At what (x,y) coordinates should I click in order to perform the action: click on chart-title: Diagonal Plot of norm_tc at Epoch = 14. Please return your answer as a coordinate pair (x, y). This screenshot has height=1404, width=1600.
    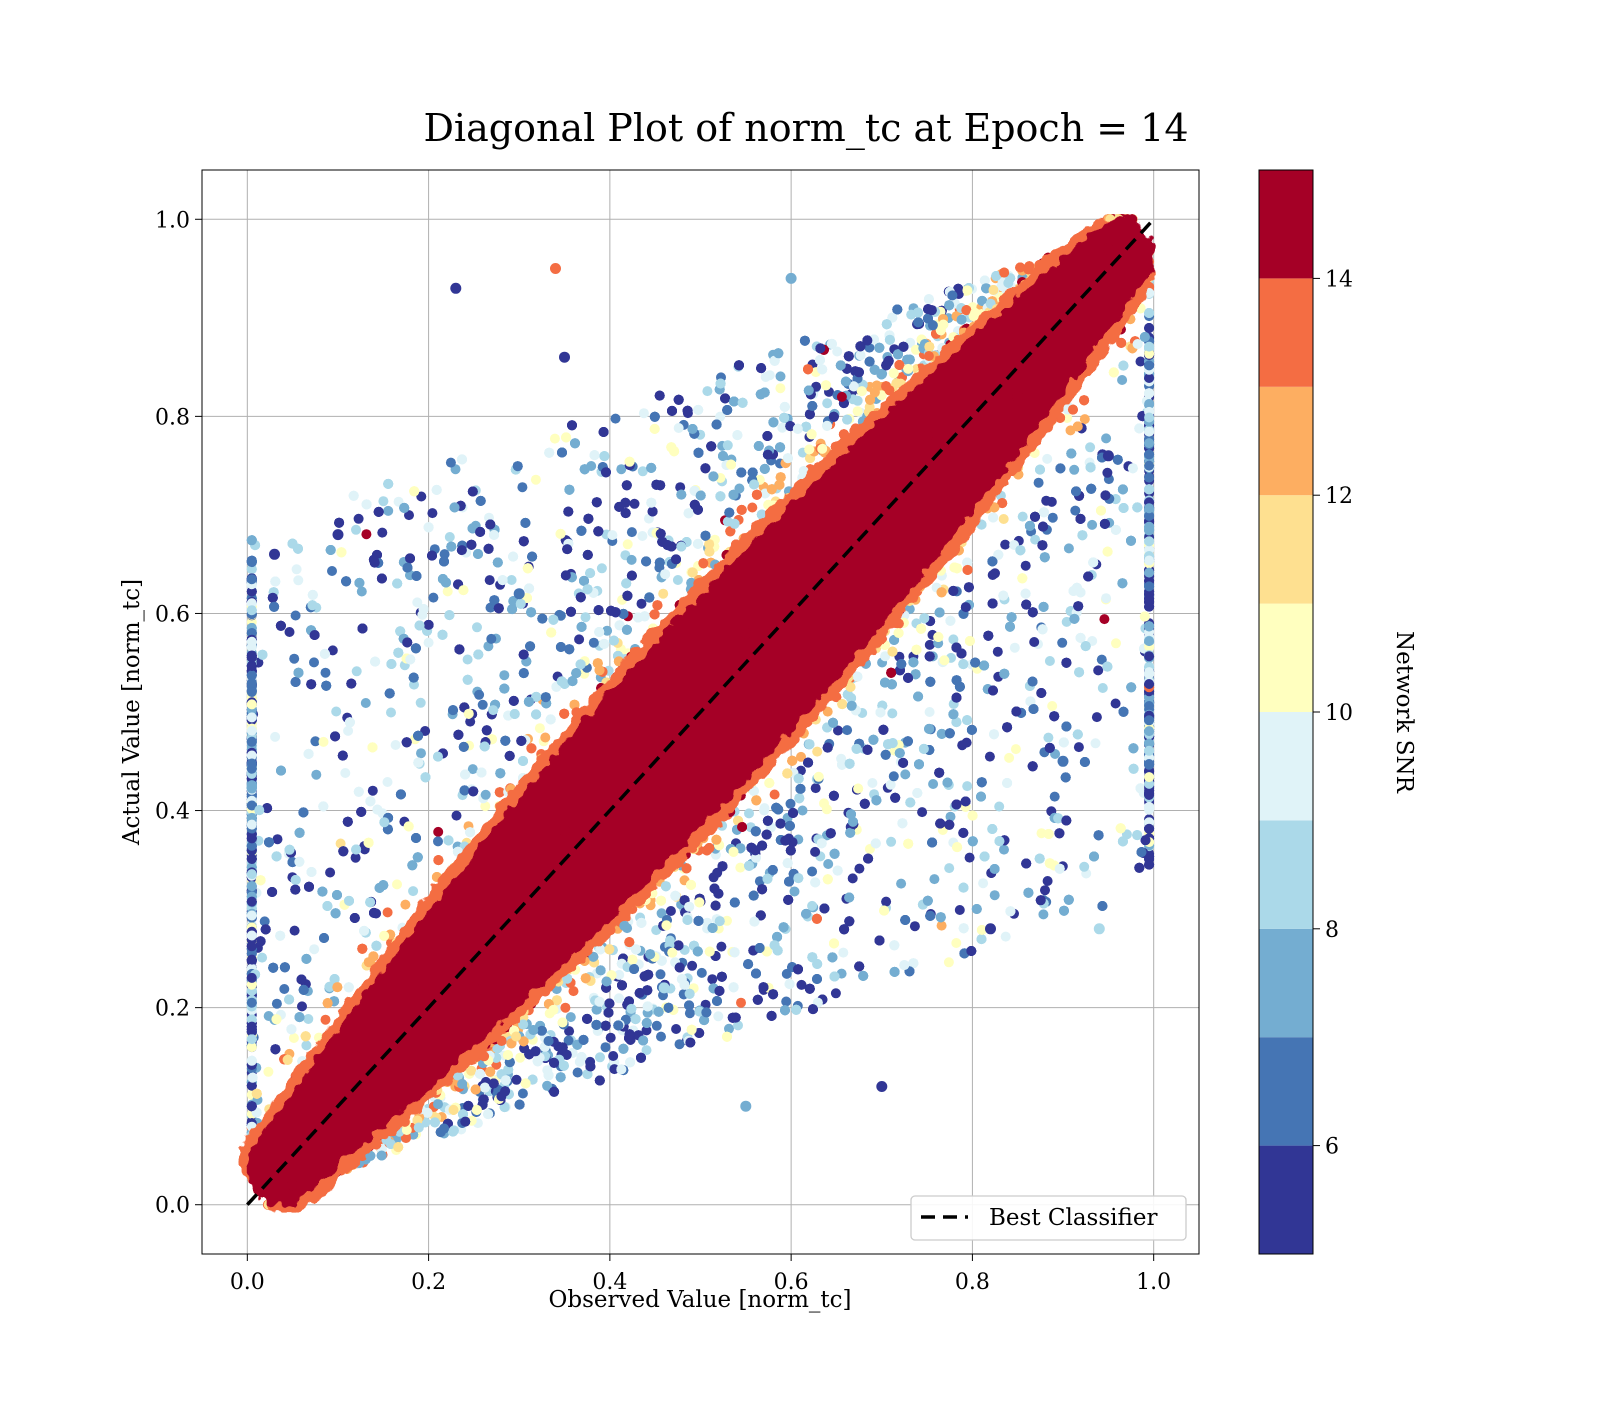
    Looking at the image, I should click on (805, 128).